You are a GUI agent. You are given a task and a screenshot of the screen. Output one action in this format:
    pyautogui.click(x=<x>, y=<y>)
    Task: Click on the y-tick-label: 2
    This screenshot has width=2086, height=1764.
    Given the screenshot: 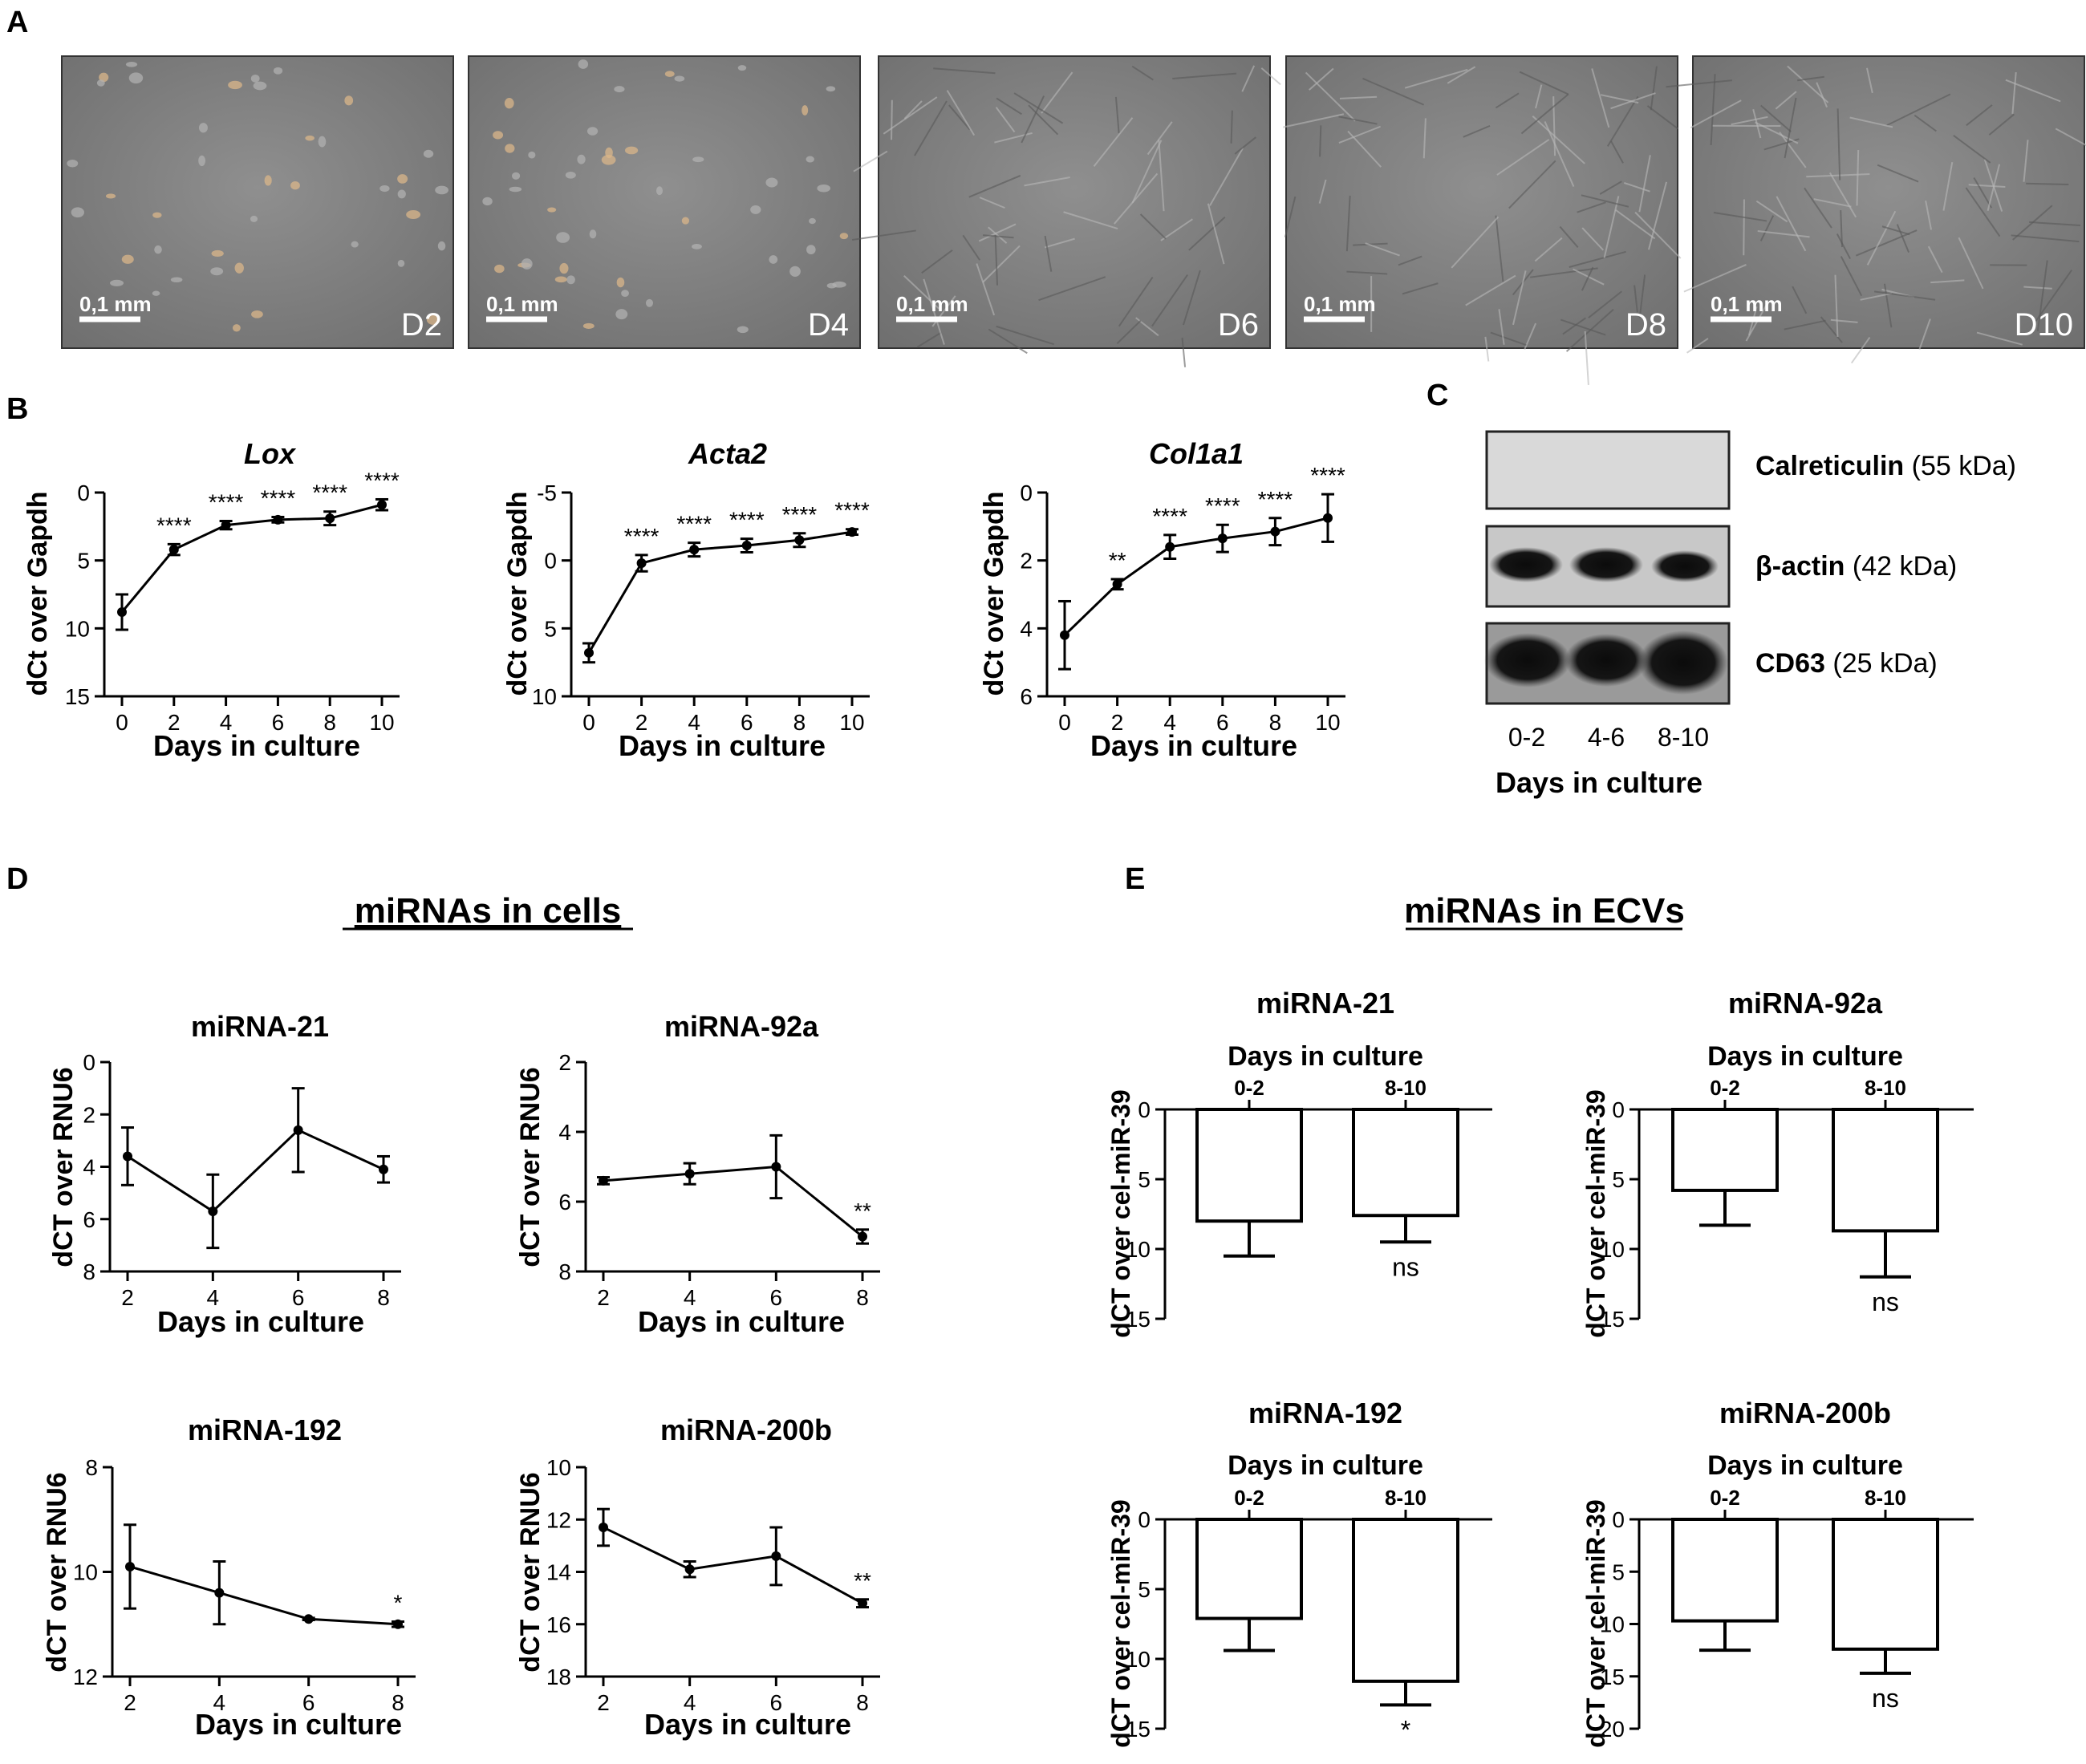 What is the action you would take?
    pyautogui.click(x=89, y=1114)
    